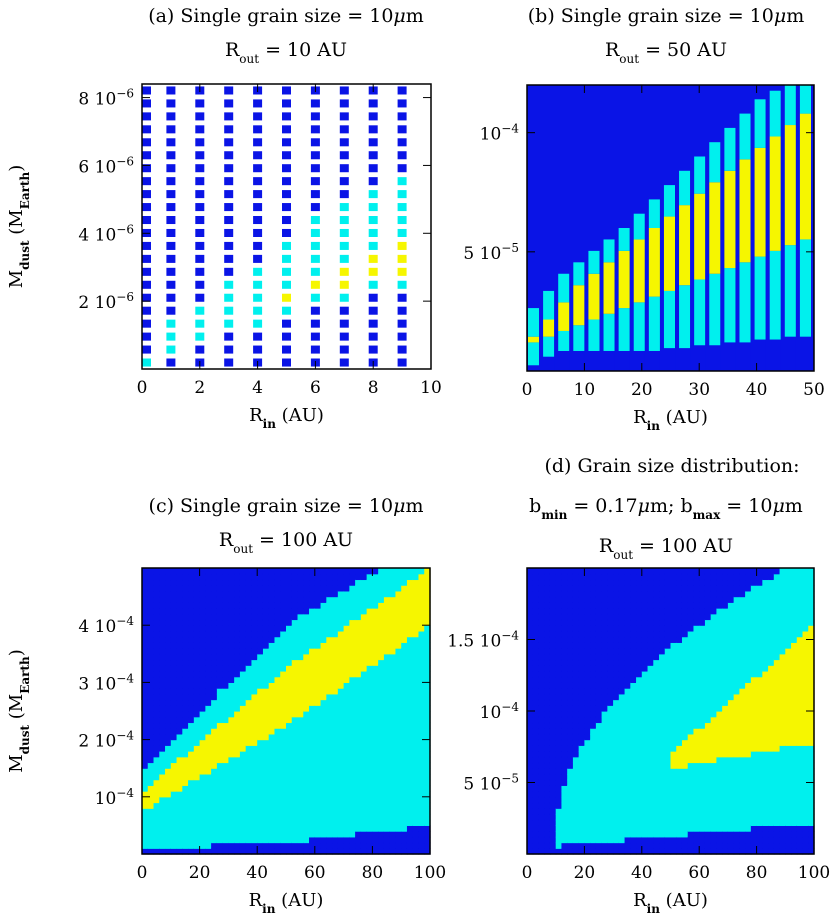 This screenshot has width=830, height=920. Describe the element at coordinates (86, 100) in the screenshot. I see `y-tick-coef: 8` at that location.